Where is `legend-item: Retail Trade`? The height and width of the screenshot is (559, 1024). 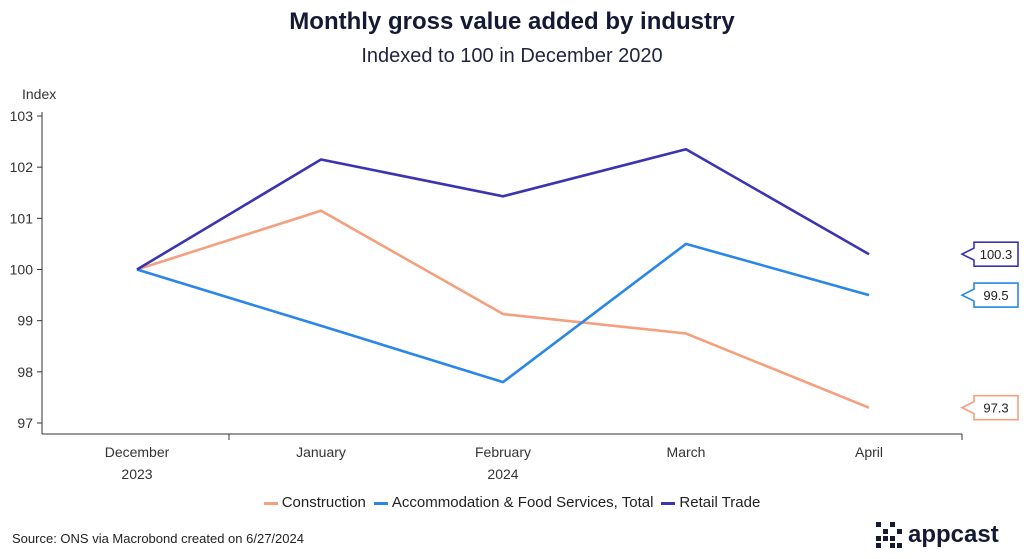
legend-item: Retail Trade is located at coordinates (710, 502).